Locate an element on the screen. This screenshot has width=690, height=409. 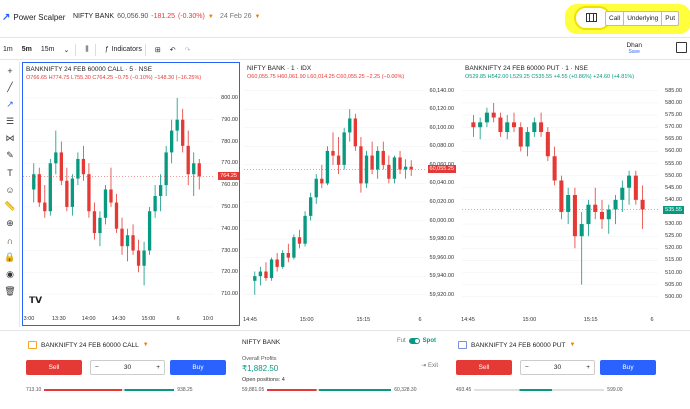
chevron-down-icon: ⌄ is located at coordinates (66, 50).